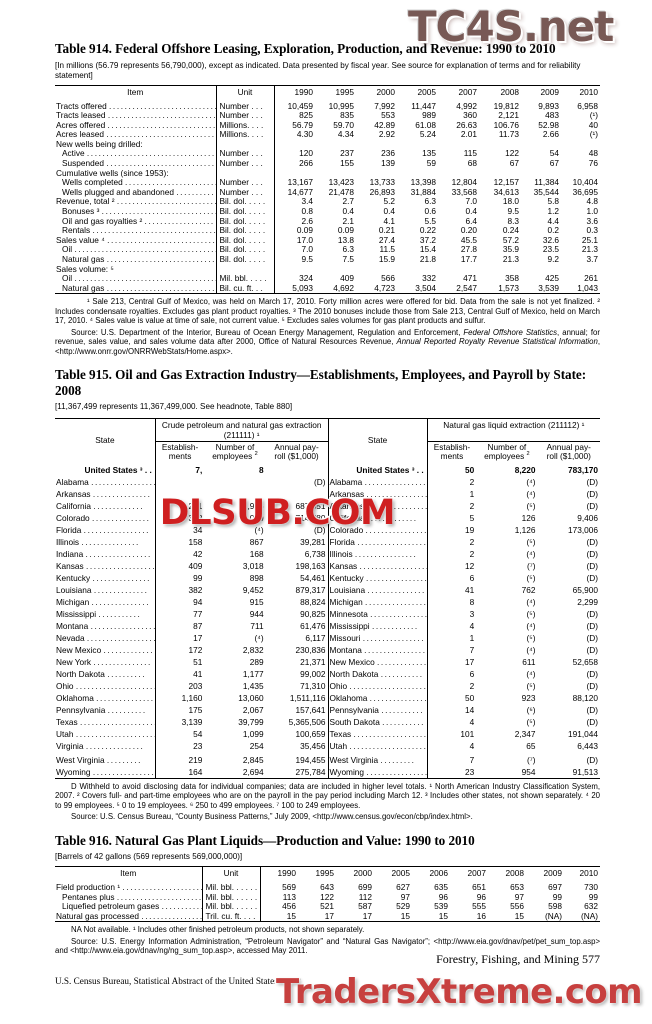  I want to click on row-value: 521, so click(327, 906).